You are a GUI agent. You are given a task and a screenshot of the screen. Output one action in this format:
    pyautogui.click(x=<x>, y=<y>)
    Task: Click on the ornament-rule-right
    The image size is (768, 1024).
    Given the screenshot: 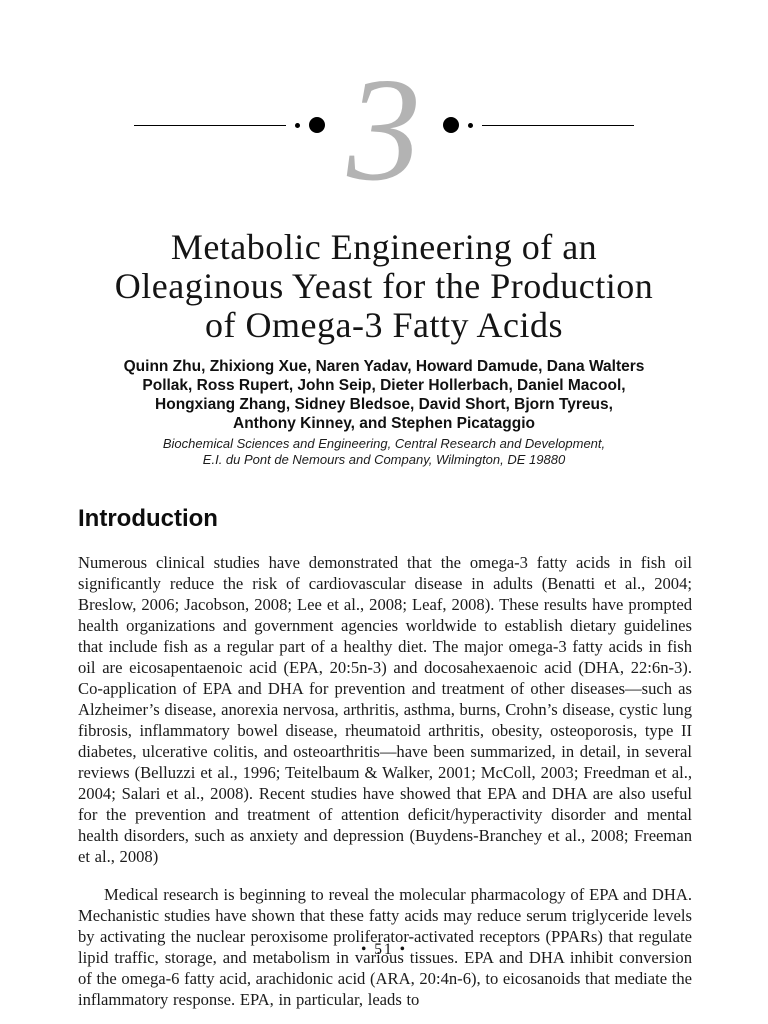 What is the action you would take?
    pyautogui.click(x=558, y=125)
    